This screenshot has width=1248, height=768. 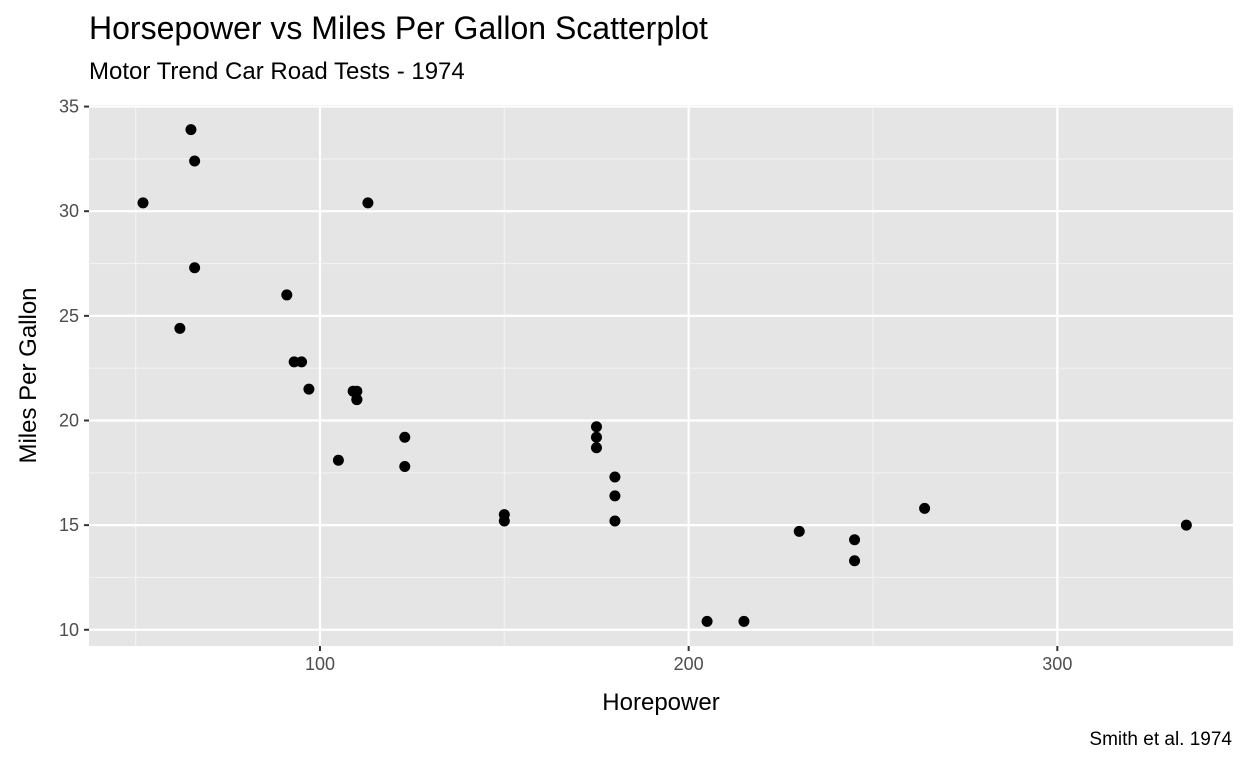 I want to click on x-tick-label: 300, so click(x=1057, y=664).